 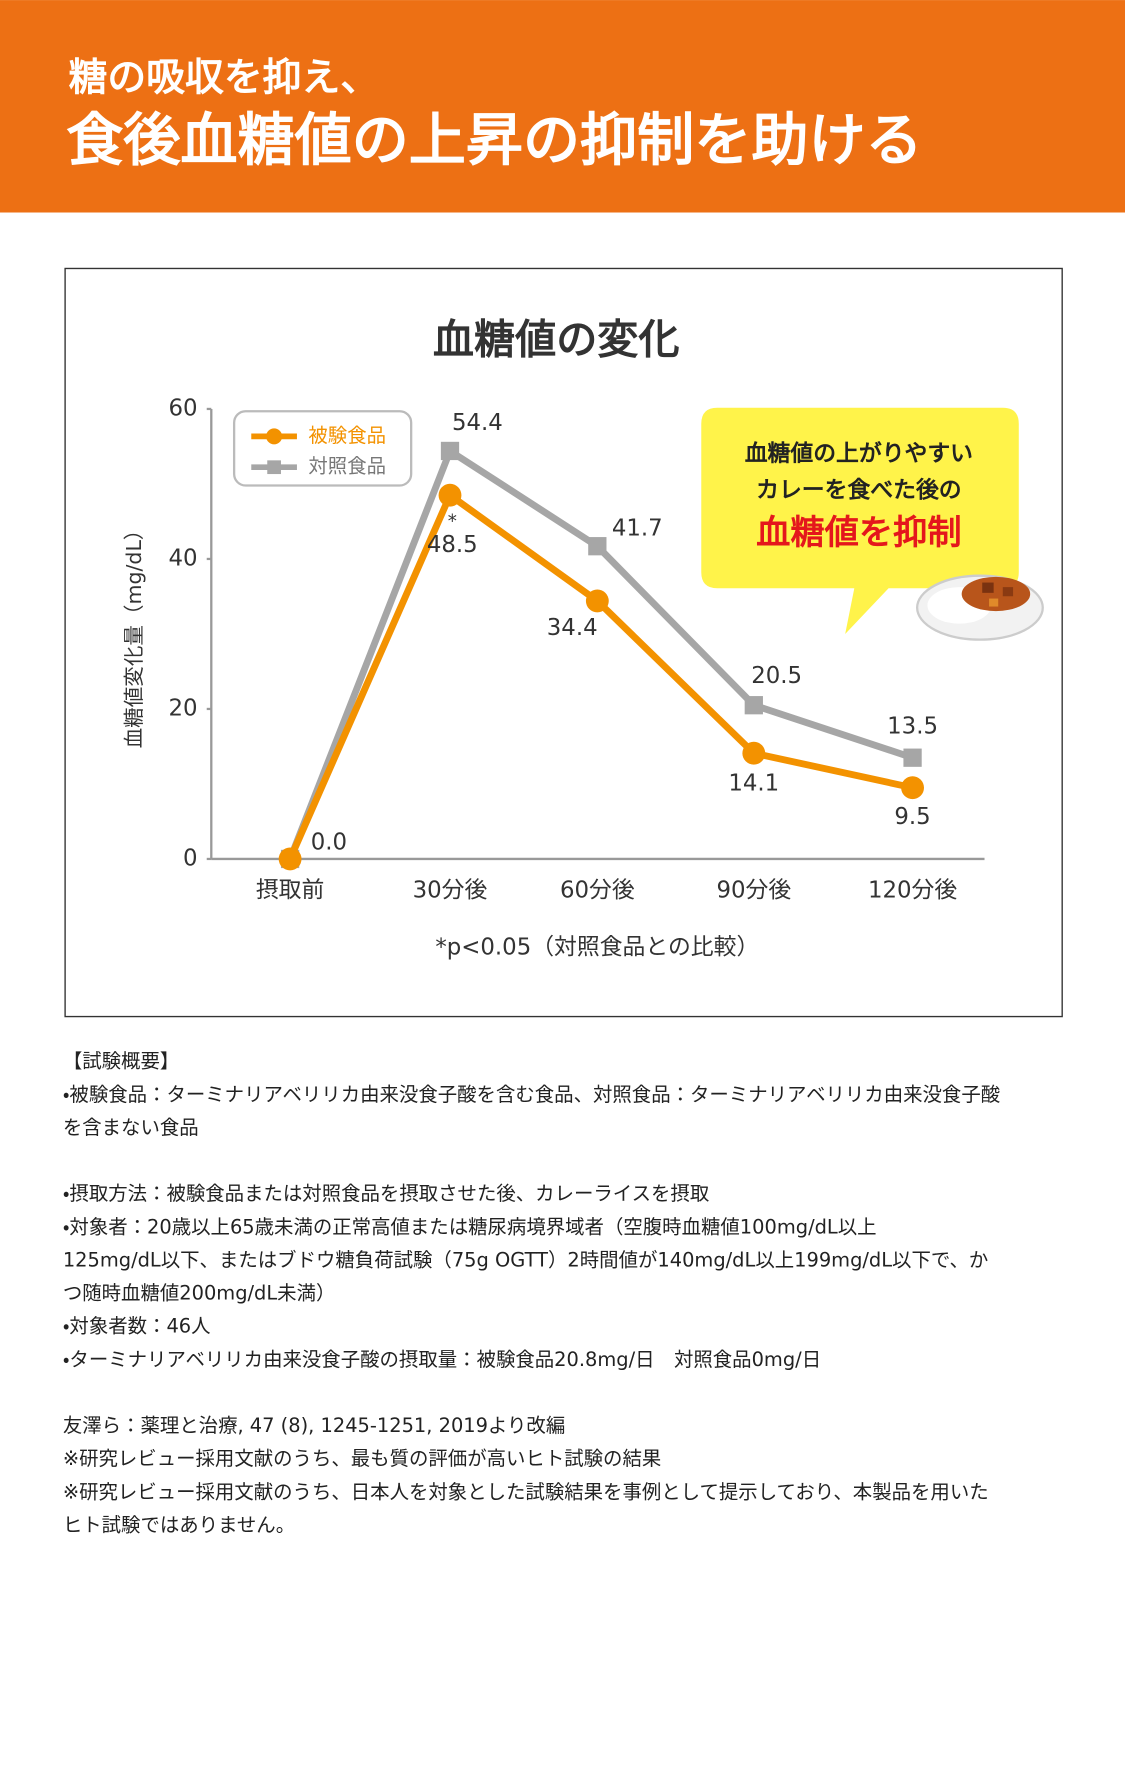 I want to click on callout-bubble, so click(x=860, y=520).